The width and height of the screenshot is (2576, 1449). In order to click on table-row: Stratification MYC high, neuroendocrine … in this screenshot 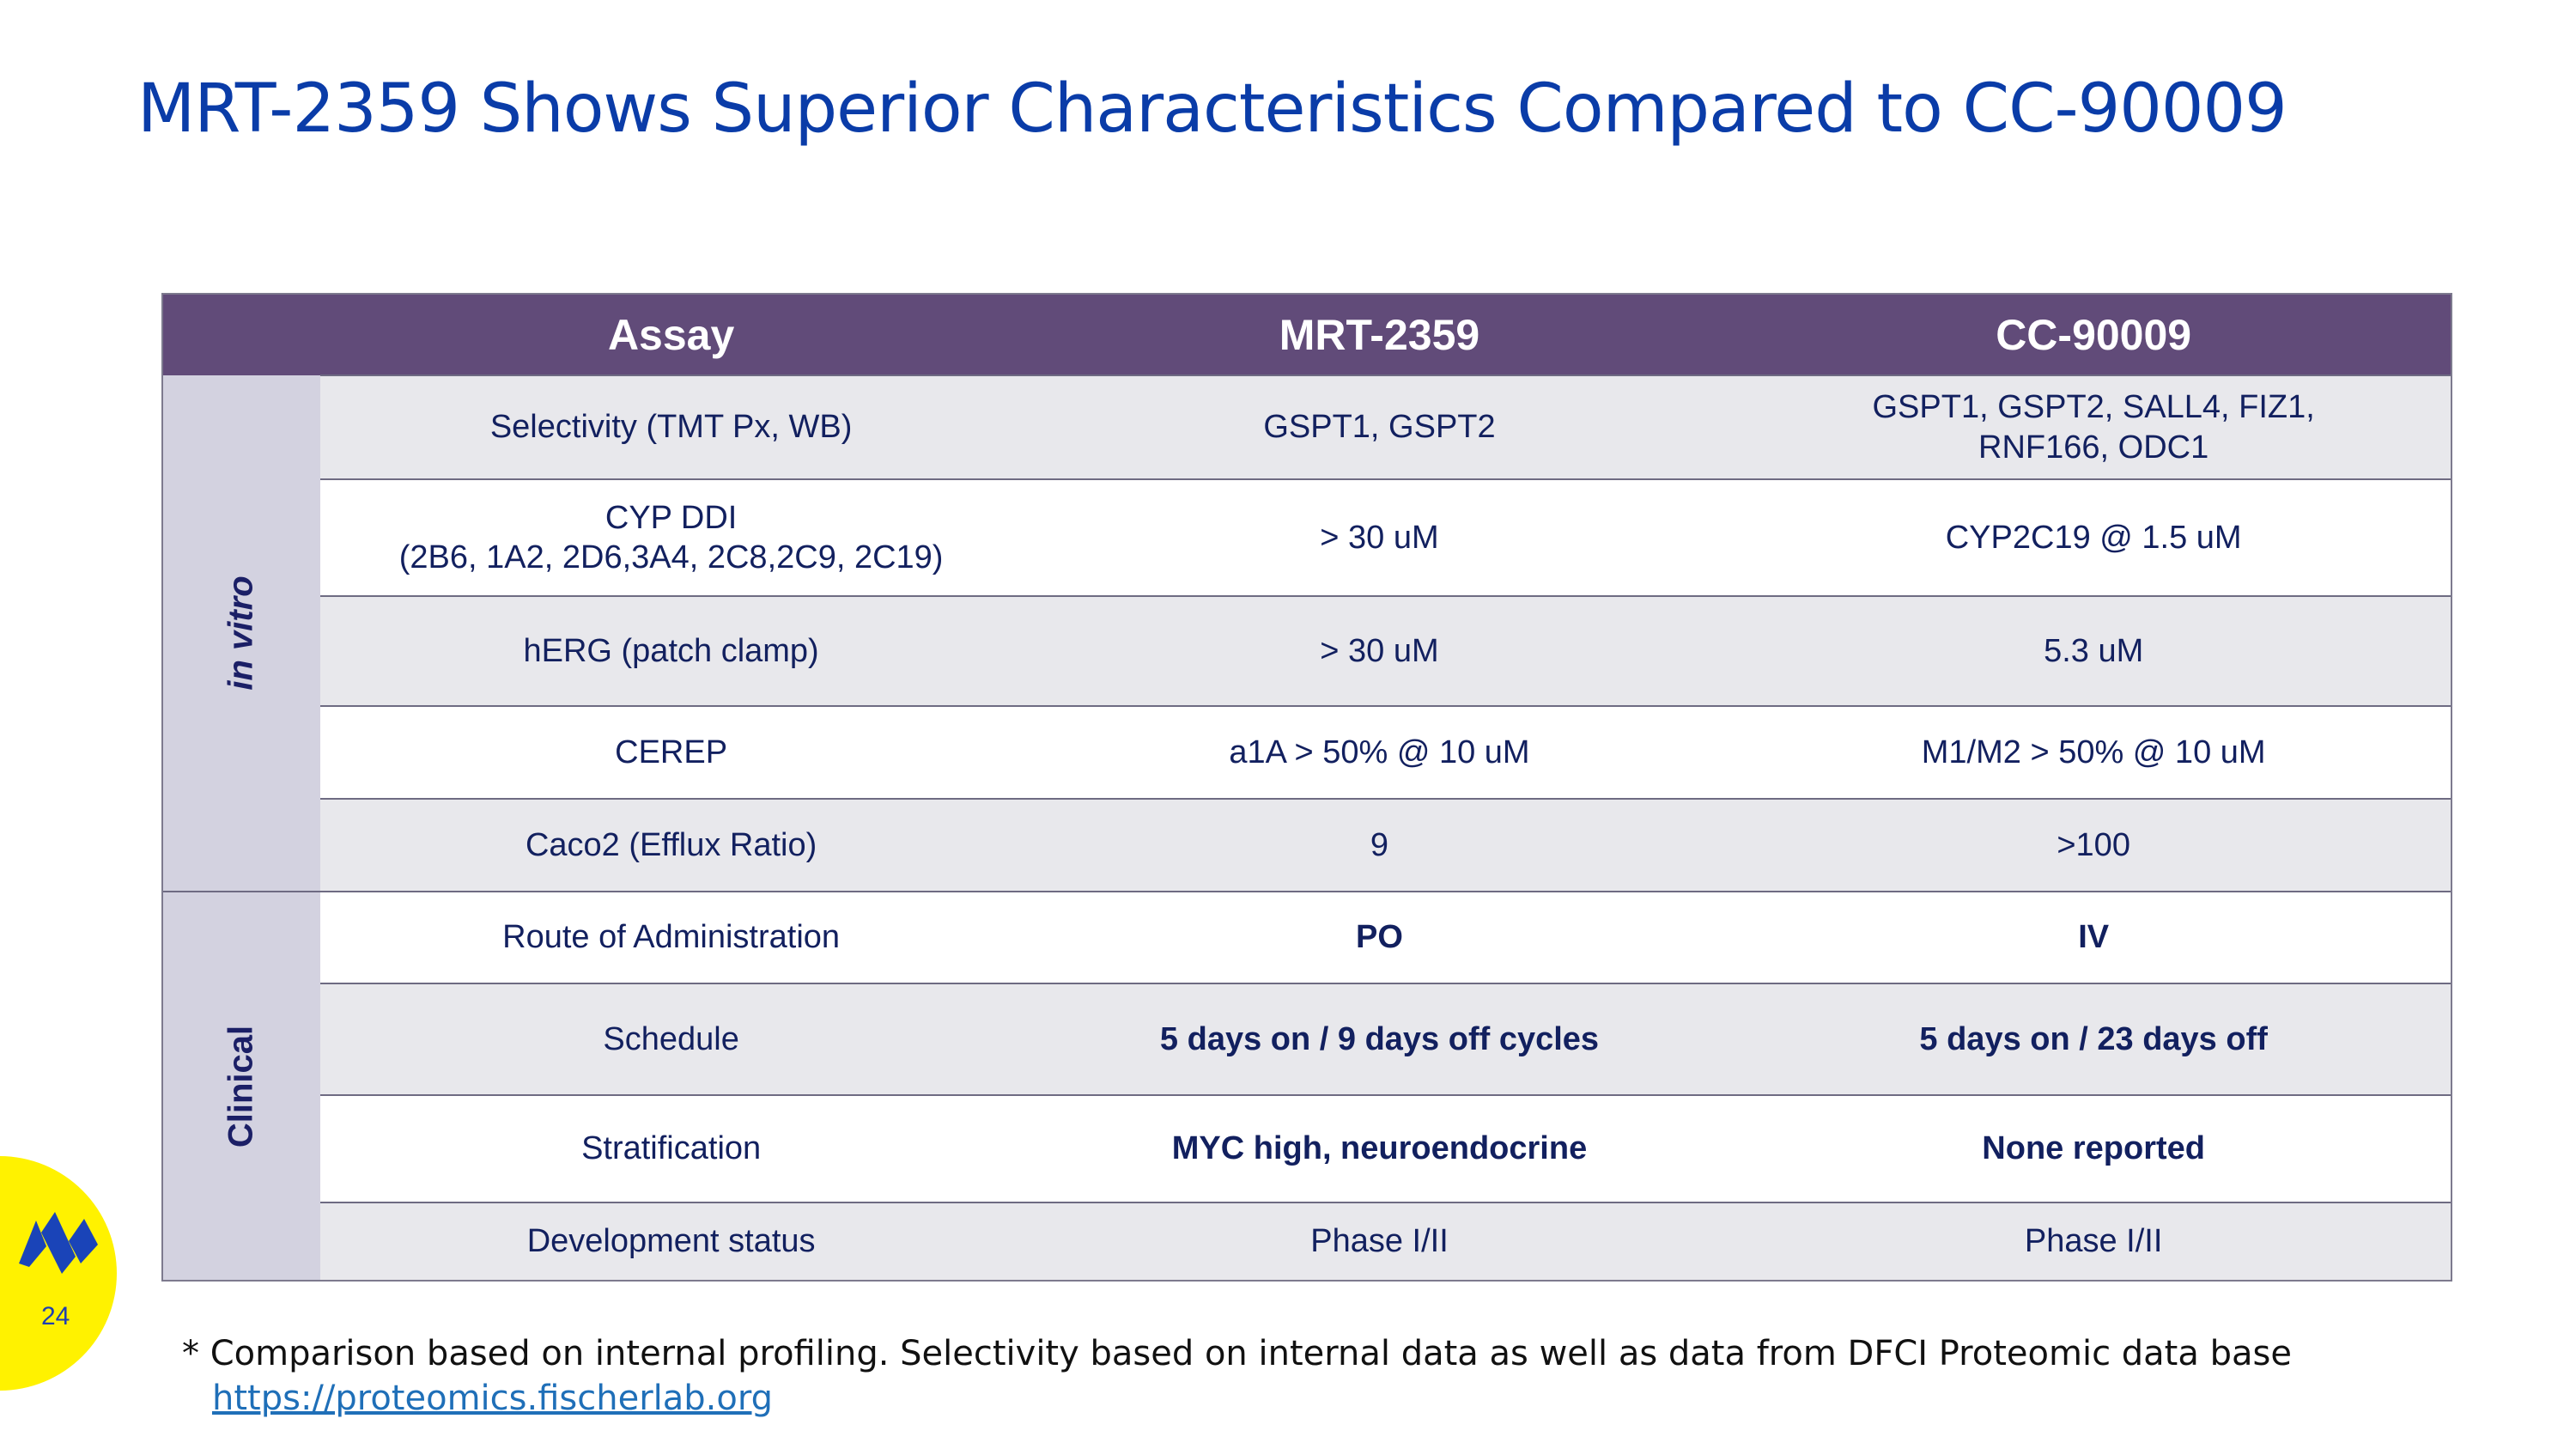, I will do `click(1307, 1148)`.